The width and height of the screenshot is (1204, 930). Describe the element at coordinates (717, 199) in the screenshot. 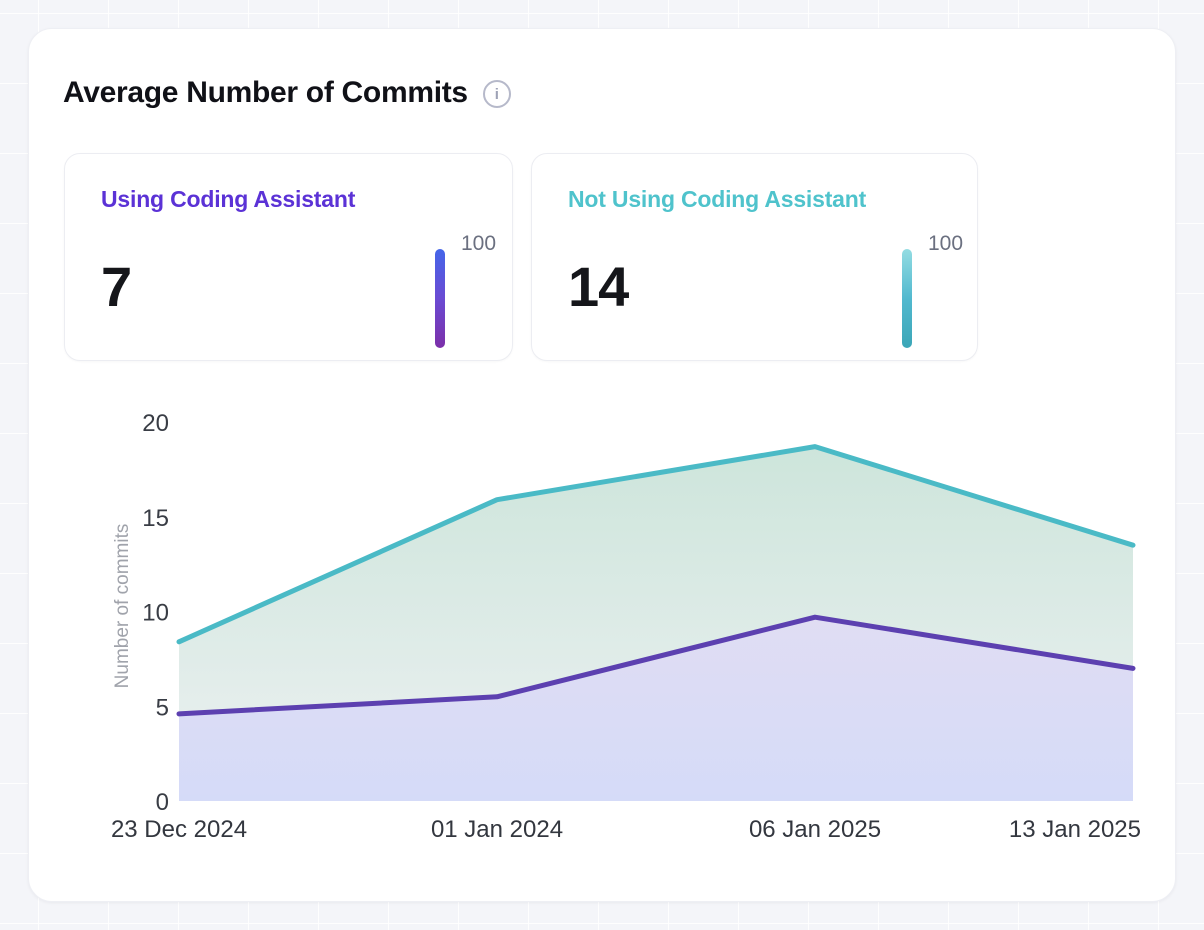

I see `stat-label: Not Using Coding Assistant` at that location.